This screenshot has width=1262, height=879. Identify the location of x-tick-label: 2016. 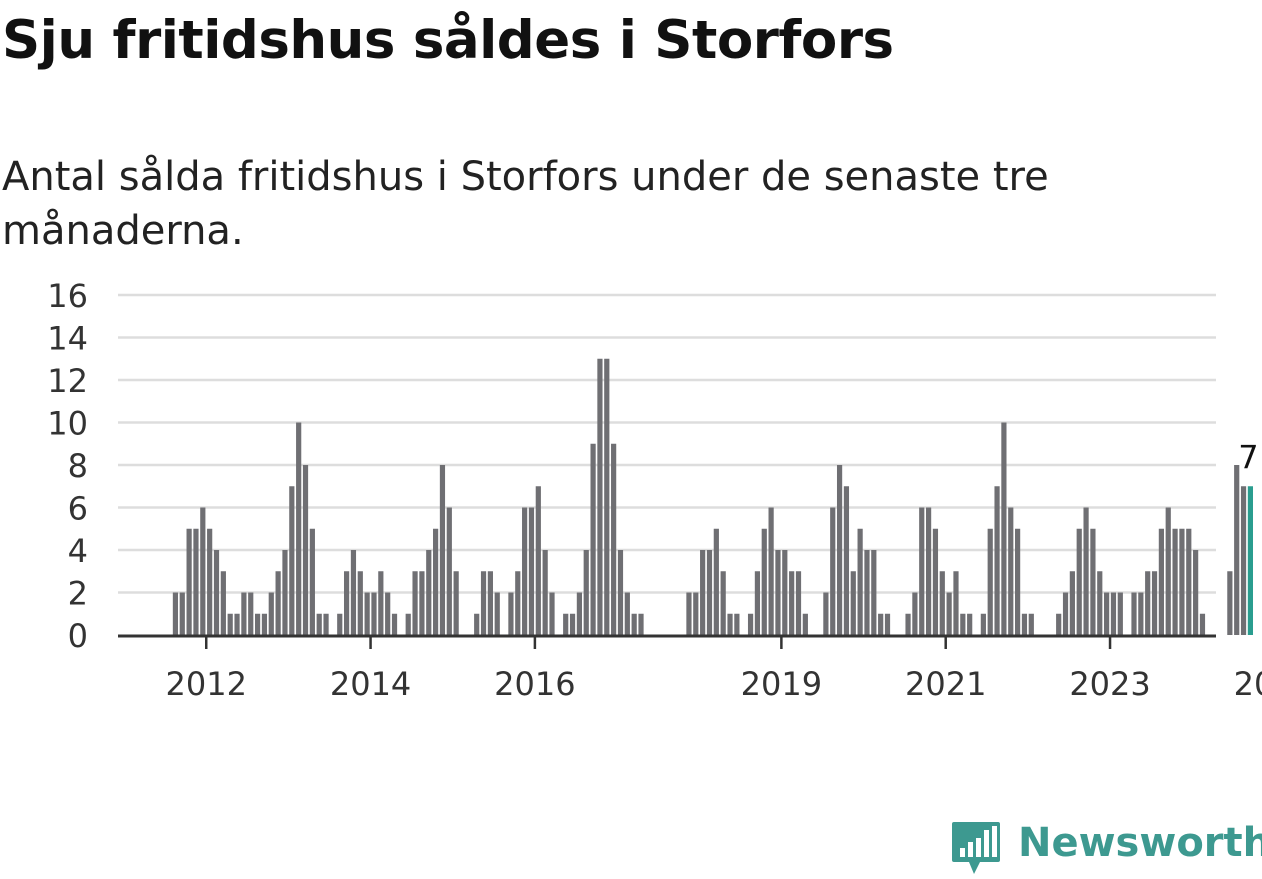
(534, 684).